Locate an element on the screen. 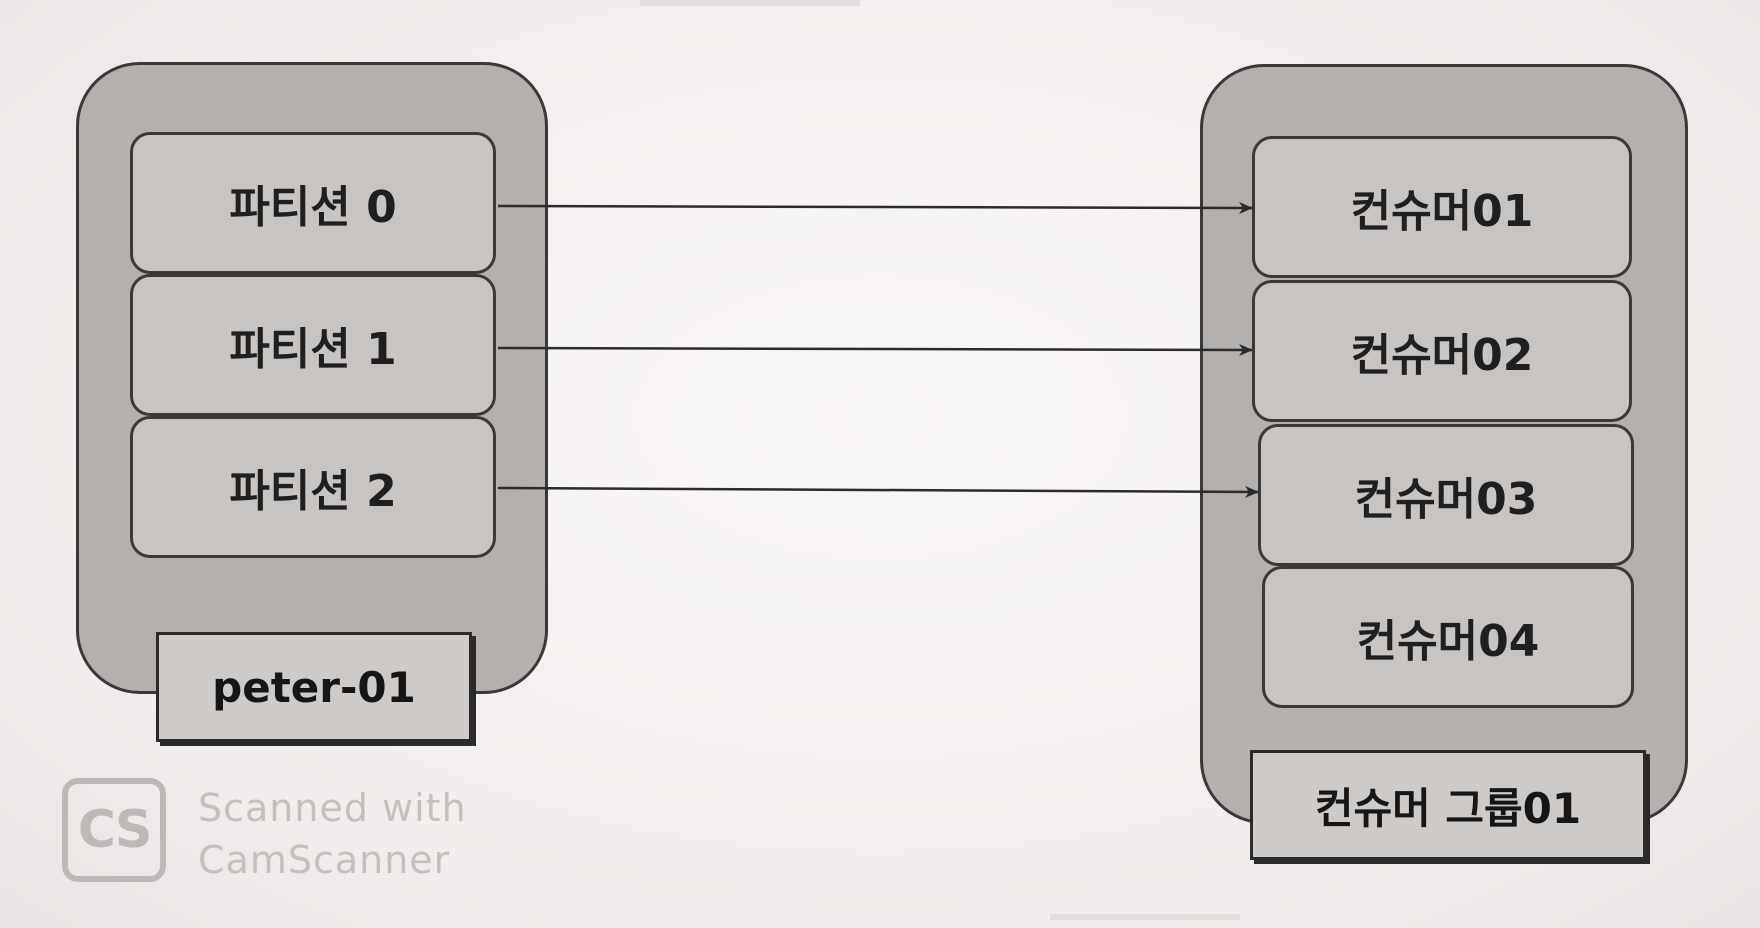 This screenshot has width=1760, height=928. partition-2-label: 파티션 2 is located at coordinates (313, 491).